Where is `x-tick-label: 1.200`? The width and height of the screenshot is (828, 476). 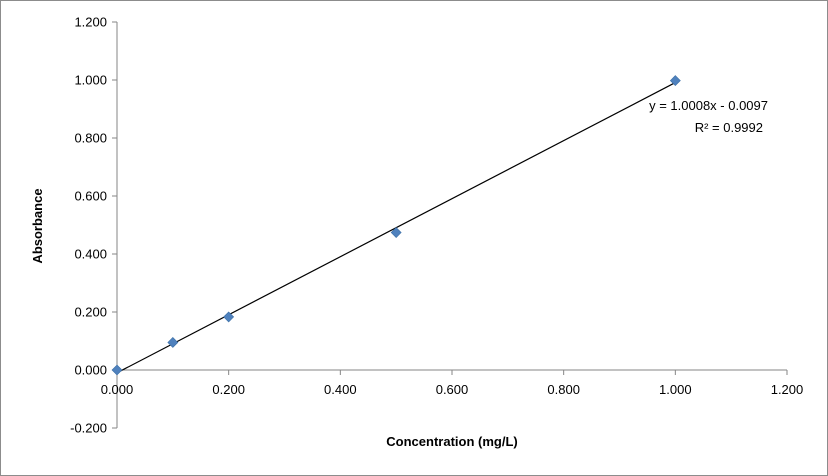 x-tick-label: 1.200 is located at coordinates (787, 389).